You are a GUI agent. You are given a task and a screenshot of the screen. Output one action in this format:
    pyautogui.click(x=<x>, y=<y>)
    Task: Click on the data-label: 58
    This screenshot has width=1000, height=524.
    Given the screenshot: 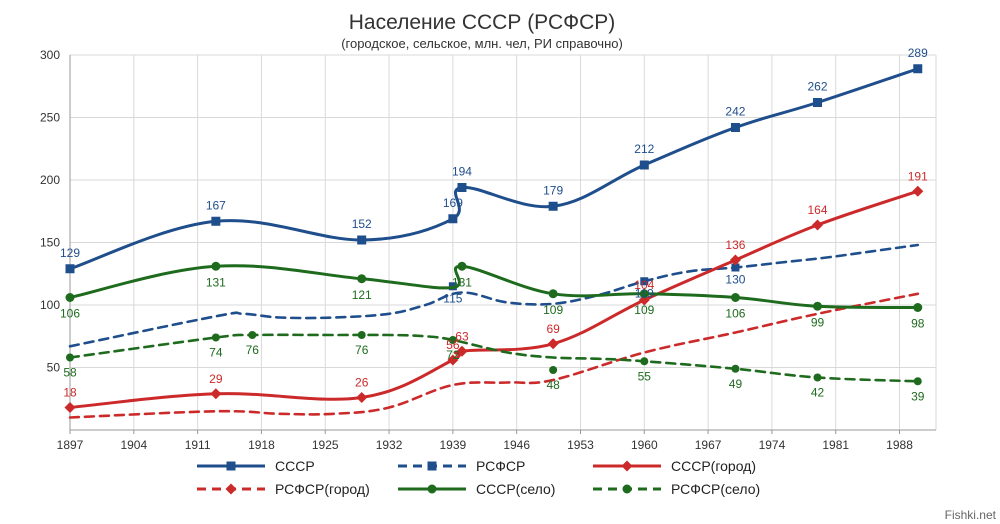 What is the action you would take?
    pyautogui.click(x=70, y=373)
    